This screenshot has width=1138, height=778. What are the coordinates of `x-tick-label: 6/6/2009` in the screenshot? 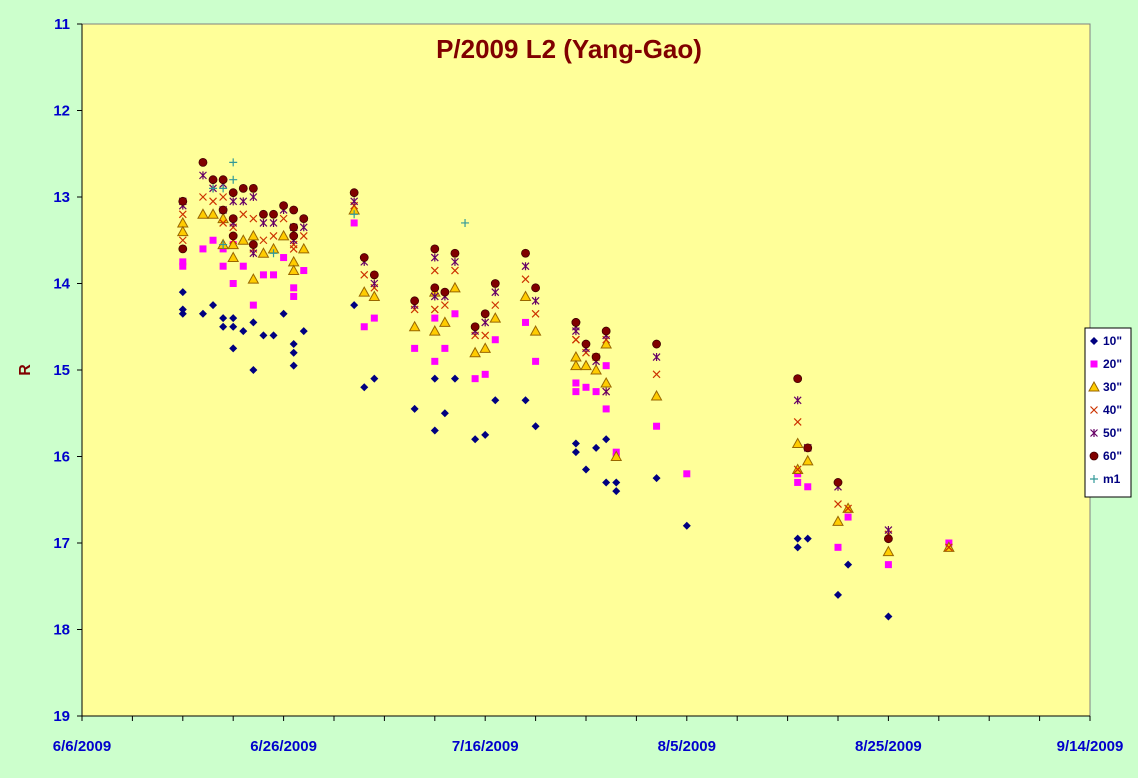 It's located at (82, 746).